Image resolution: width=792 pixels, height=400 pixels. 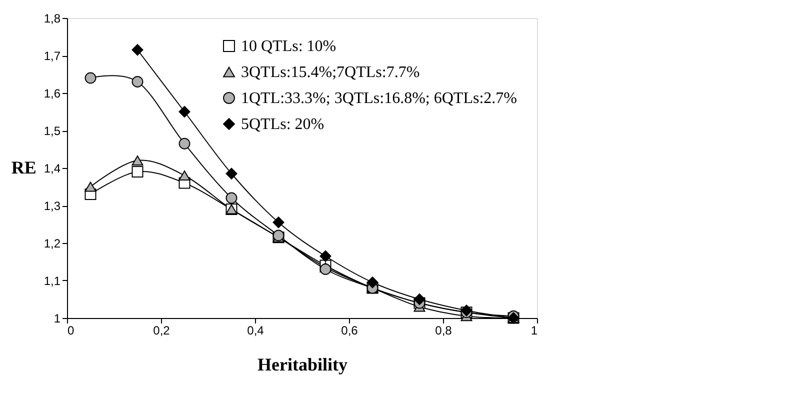 What do you see at coordinates (303, 364) in the screenshot?
I see `x-axis-title: Heritability` at bounding box center [303, 364].